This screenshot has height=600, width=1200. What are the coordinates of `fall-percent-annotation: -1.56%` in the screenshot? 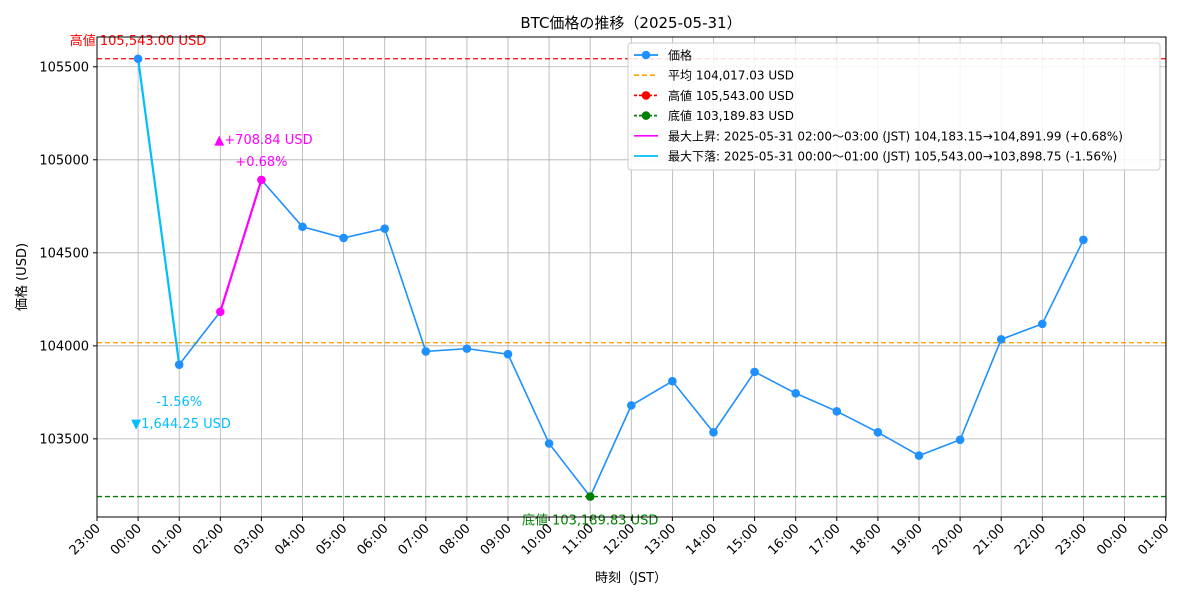 It's located at (179, 402).